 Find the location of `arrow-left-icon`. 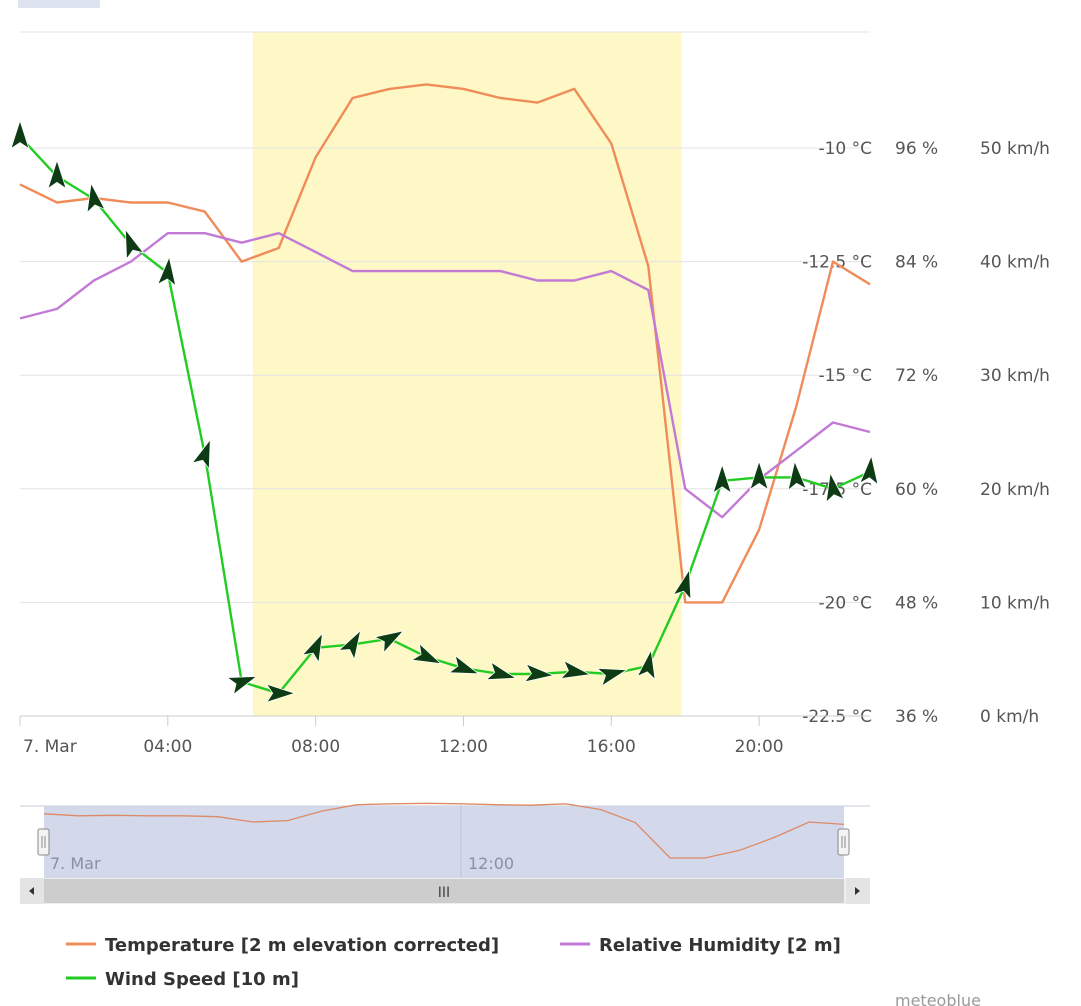

arrow-left-icon is located at coordinates (31, 891).